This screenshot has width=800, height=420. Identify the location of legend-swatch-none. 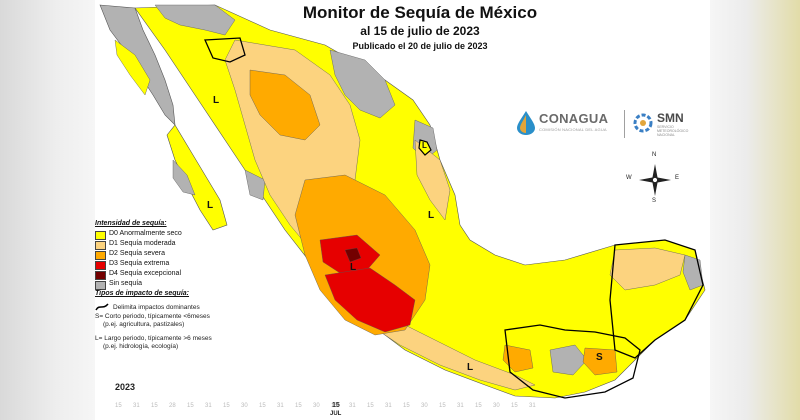
(100, 285).